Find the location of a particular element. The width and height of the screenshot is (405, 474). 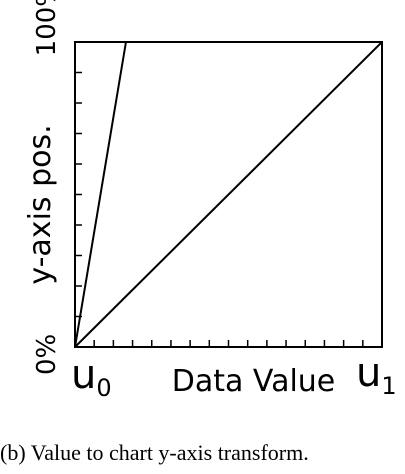

x-tick-u0-base: u is located at coordinates (83, 375).